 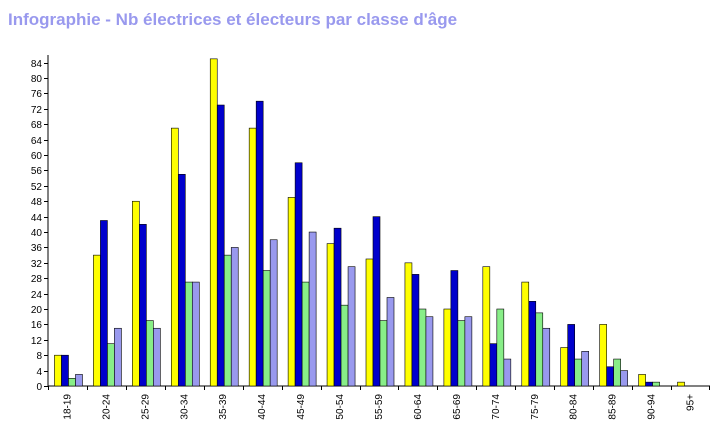 What do you see at coordinates (37, 125) in the screenshot?
I see `y-tick-label: 68` at bounding box center [37, 125].